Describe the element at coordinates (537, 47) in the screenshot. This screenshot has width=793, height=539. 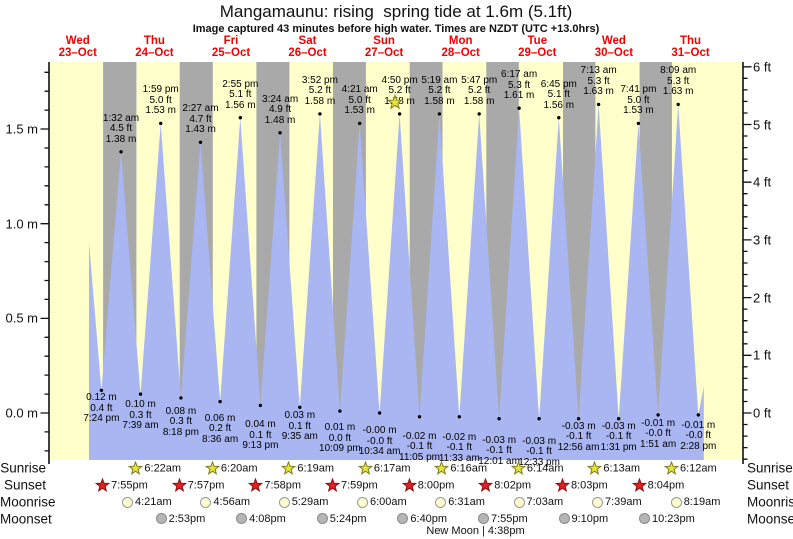
I see `day-label: Tue 29–Oct` at that location.